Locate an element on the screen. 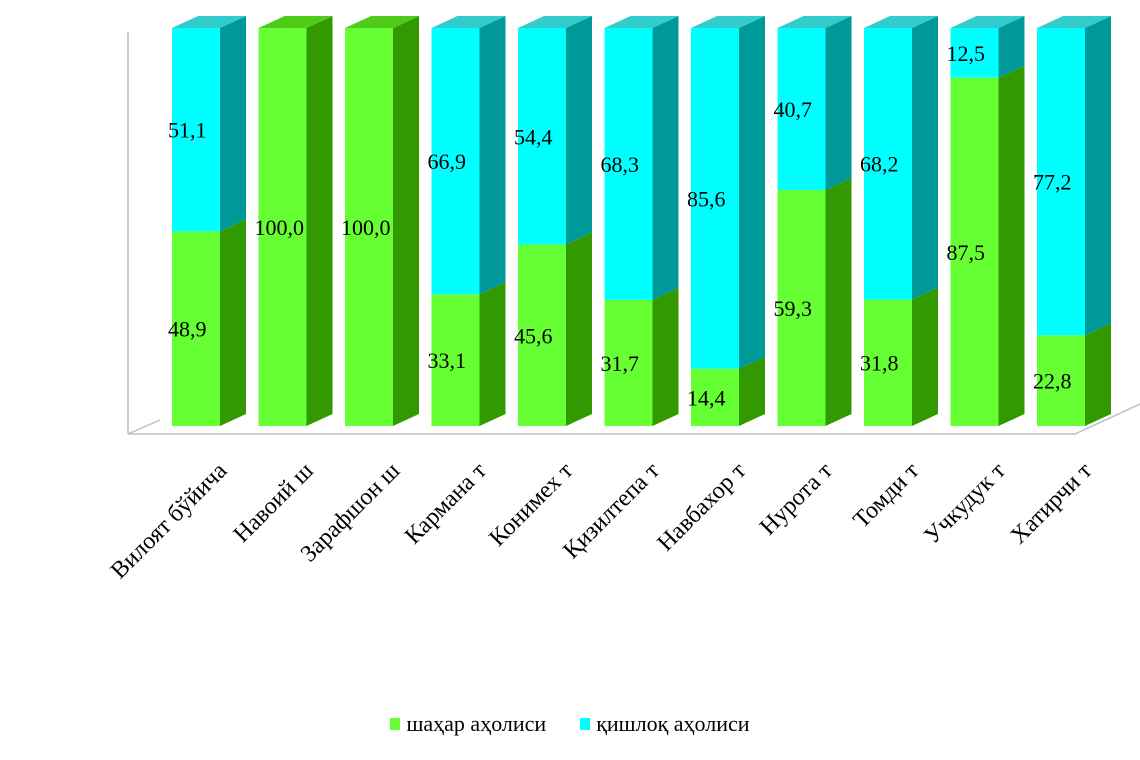 The image size is (1140, 760). data-label-0-7: 59,3 is located at coordinates (793, 308).